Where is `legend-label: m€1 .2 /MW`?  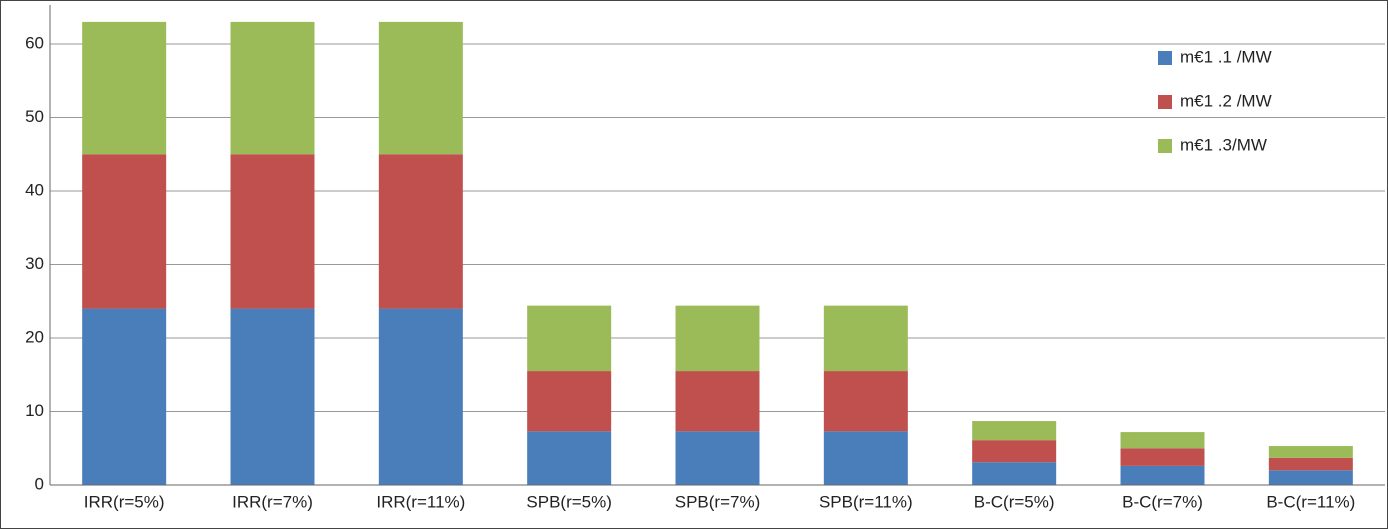 legend-label: m€1 .2 /MW is located at coordinates (1226, 100).